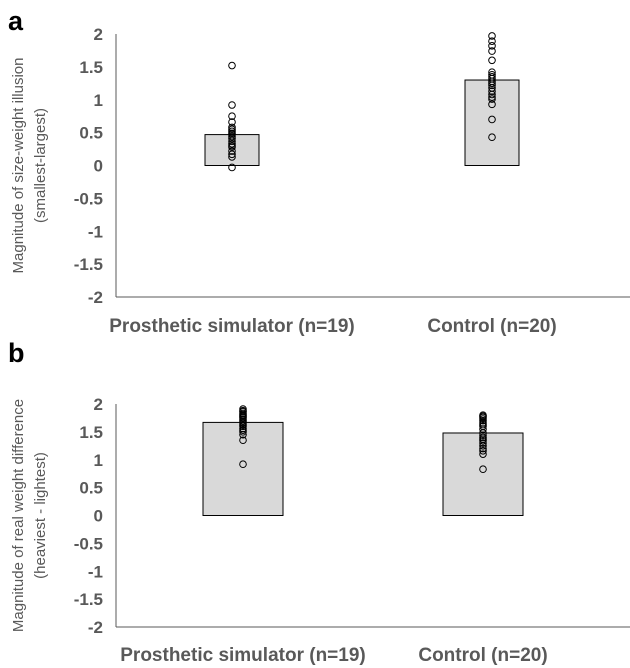 The height and width of the screenshot is (668, 630). What do you see at coordinates (16, 353) in the screenshot?
I see `panel-label: b` at bounding box center [16, 353].